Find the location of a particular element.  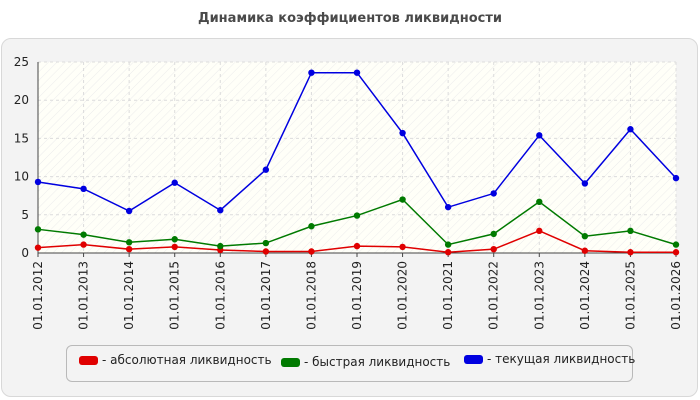

legend-swatch-current is located at coordinates (473, 359).